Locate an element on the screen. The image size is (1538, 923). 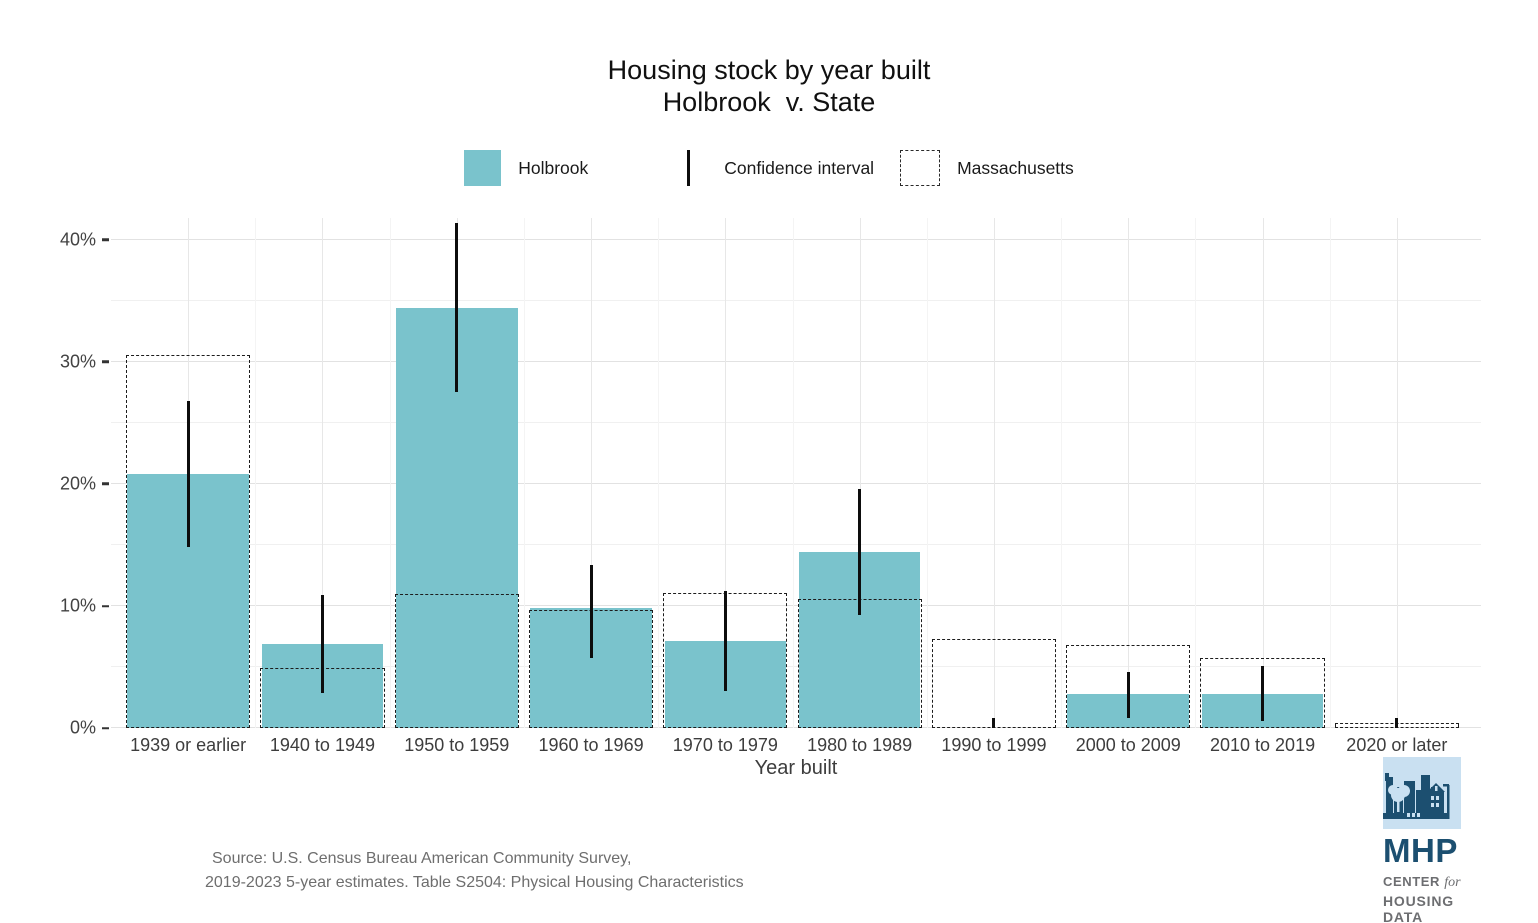
mhp-logo-text: MHP is located at coordinates (1420, 850).